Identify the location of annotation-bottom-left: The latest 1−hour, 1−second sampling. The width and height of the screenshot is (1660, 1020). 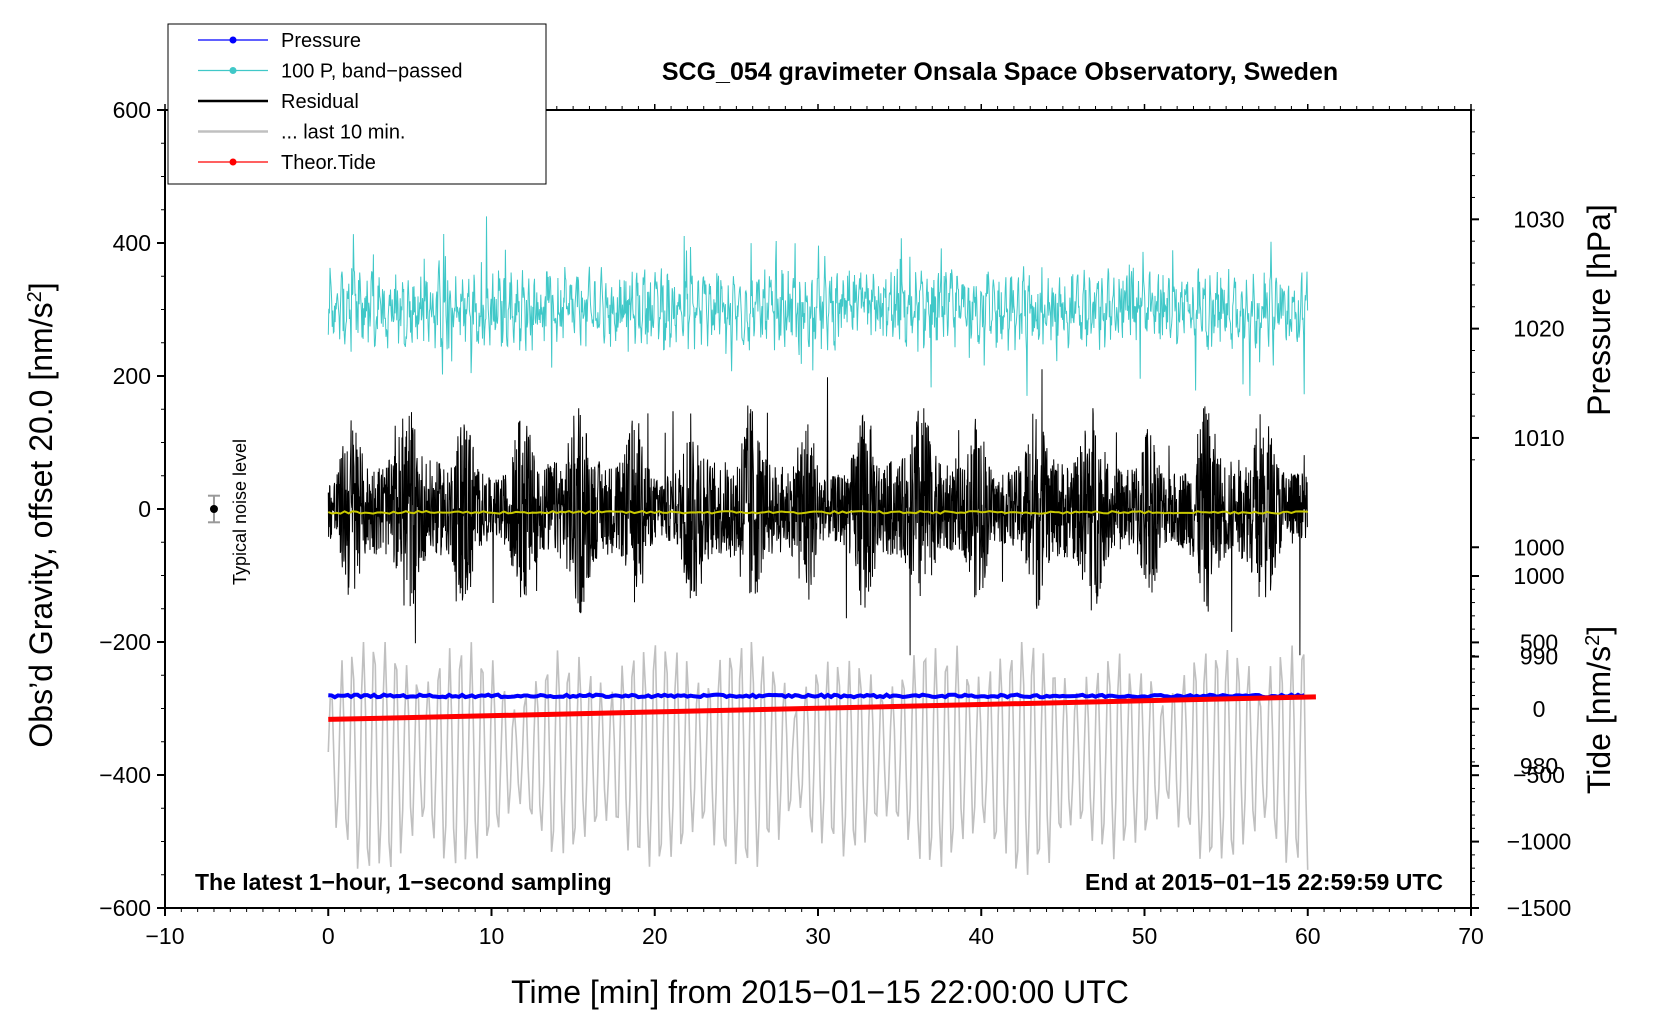
(403, 882).